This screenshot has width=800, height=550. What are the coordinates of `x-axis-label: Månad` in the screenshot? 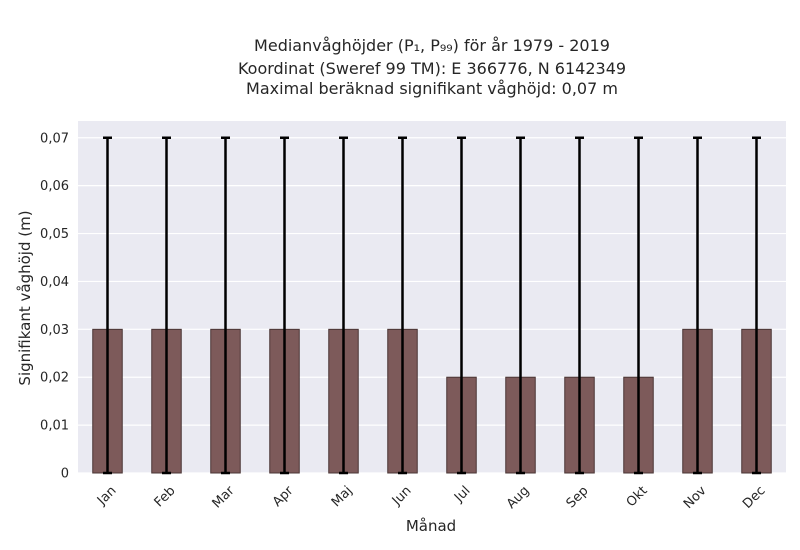 It's located at (431, 526).